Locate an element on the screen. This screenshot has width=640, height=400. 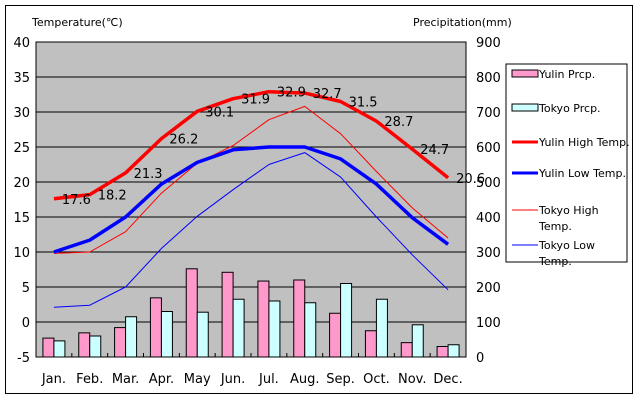
left-tick-label: 15 is located at coordinates (21, 218).